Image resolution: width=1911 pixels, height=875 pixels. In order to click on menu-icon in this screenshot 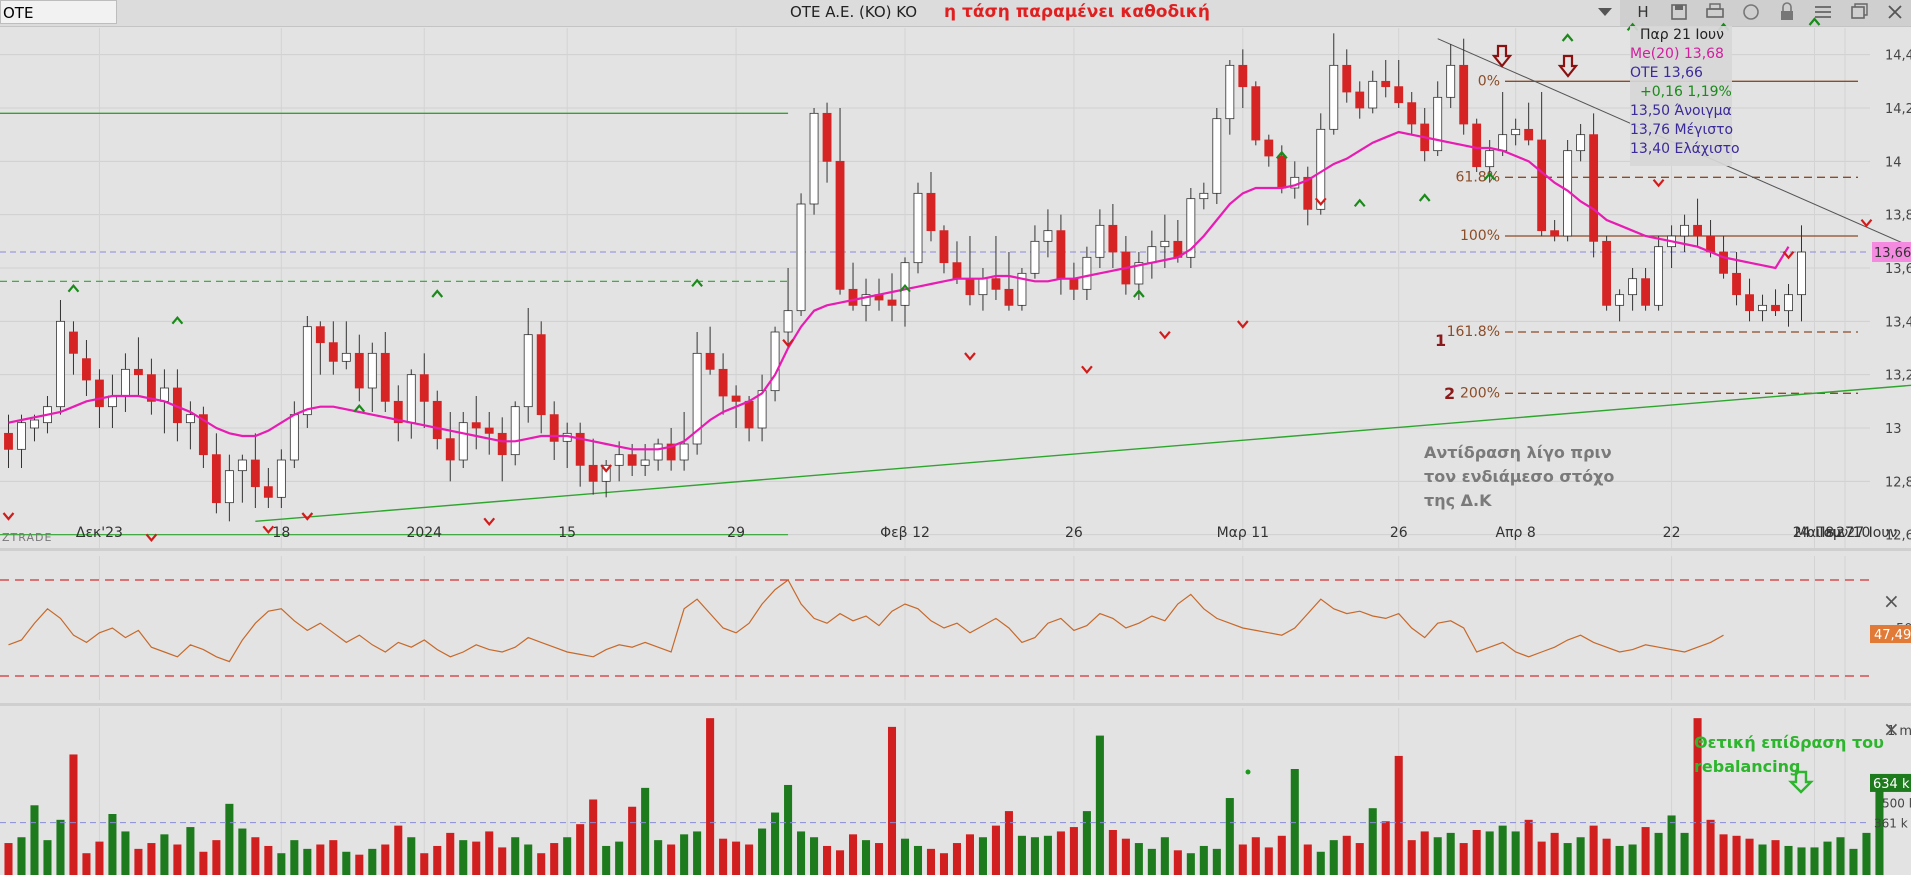, I will do `click(1823, 12)`.